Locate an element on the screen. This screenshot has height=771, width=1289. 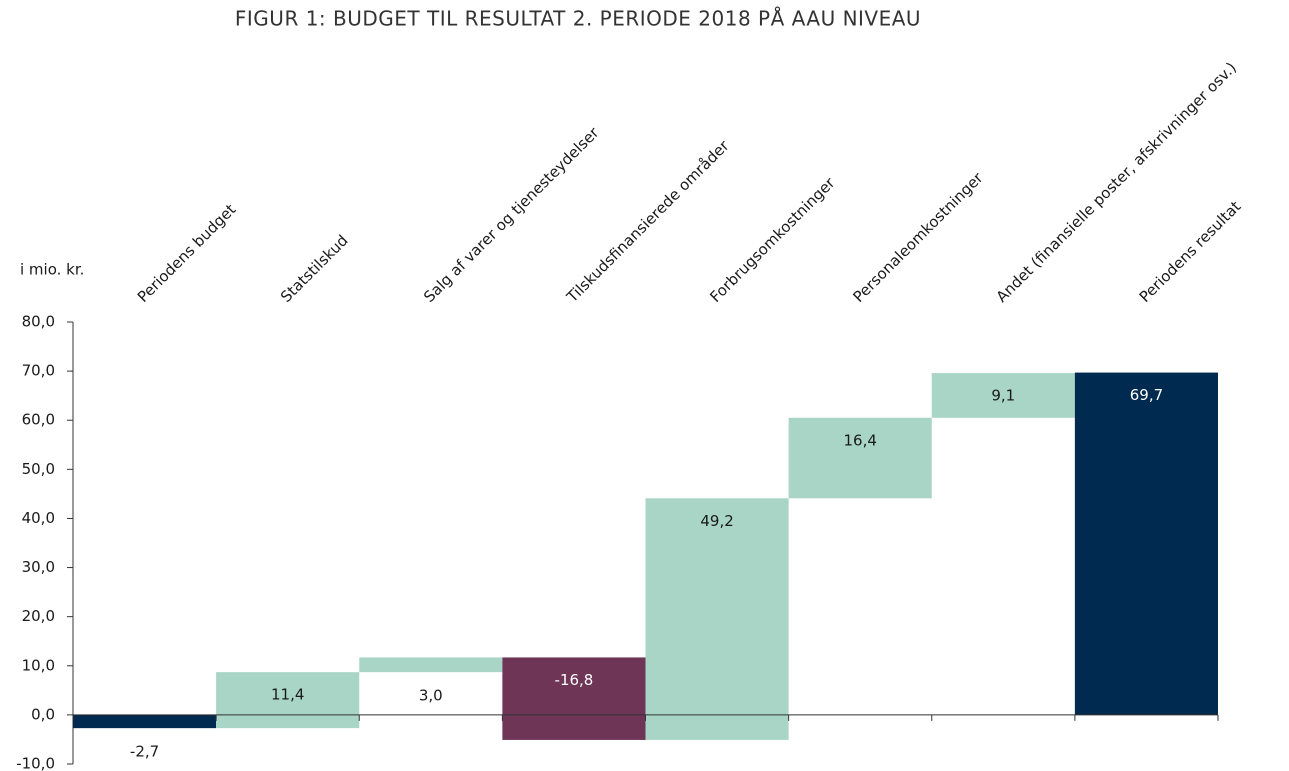
y-tick-label: 70,0 is located at coordinates (38, 371).